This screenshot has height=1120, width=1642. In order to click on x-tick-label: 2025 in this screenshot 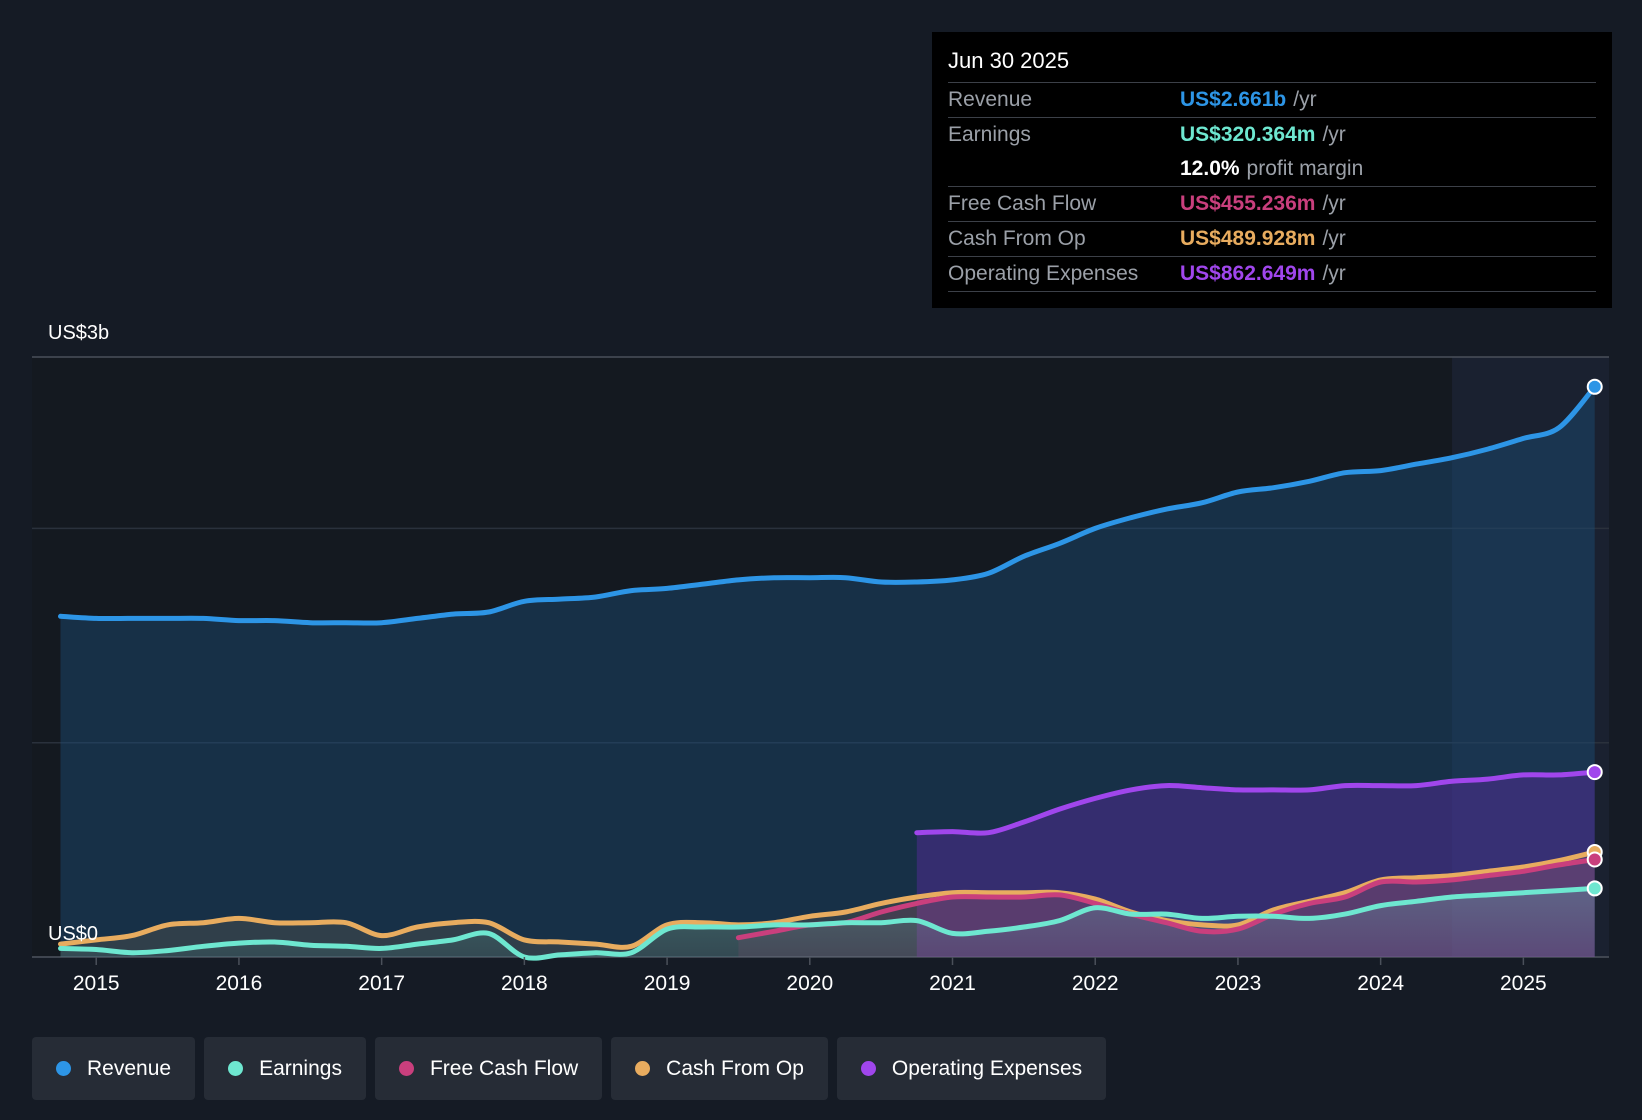, I will do `click(1523, 983)`.